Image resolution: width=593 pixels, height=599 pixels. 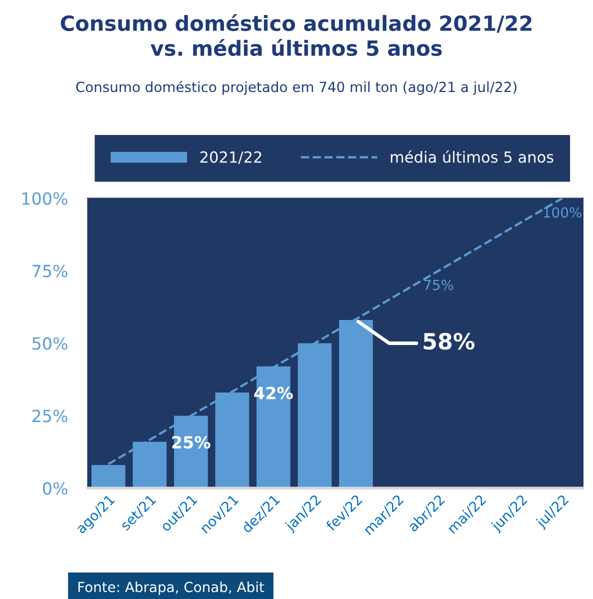 What do you see at coordinates (50, 416) in the screenshot?
I see `y-tick-label: 25%` at bounding box center [50, 416].